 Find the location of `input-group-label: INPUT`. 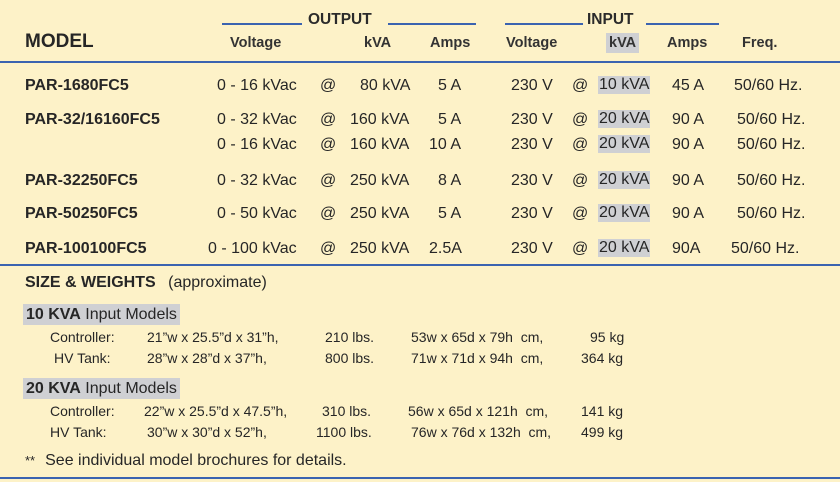

input-group-label: INPUT is located at coordinates (610, 19).